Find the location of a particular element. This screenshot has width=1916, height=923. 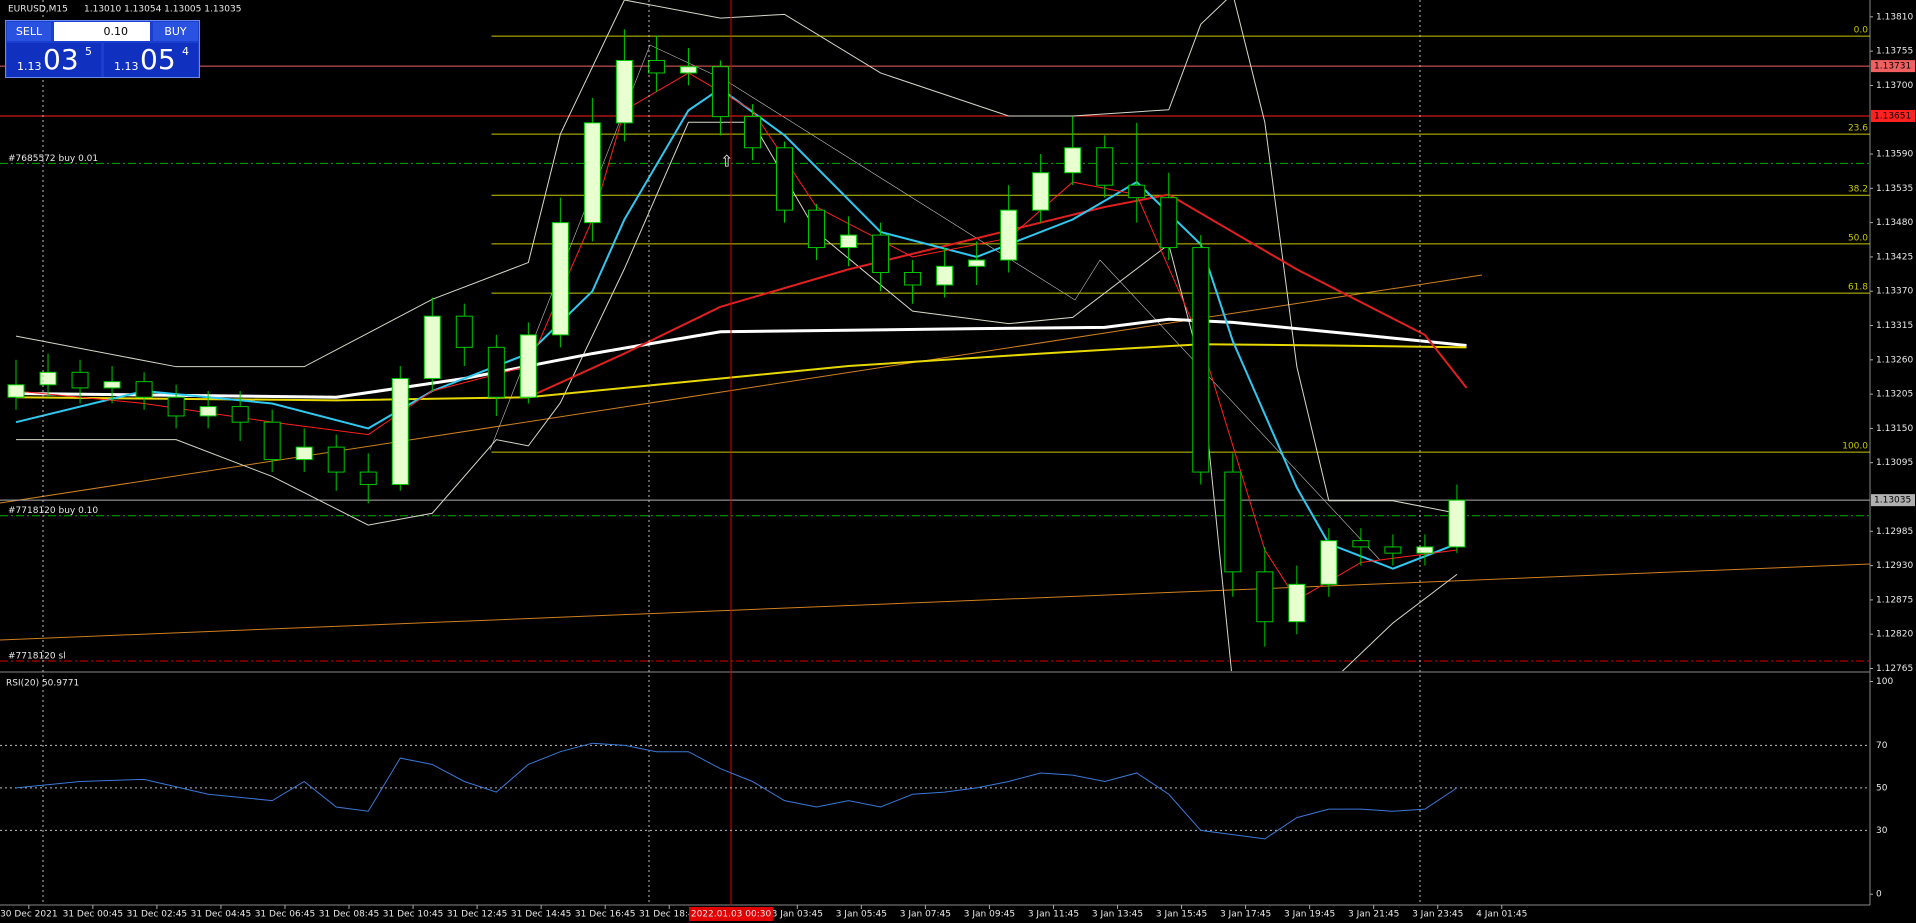

y-tick-label: 1.12985 is located at coordinates (1894, 532).